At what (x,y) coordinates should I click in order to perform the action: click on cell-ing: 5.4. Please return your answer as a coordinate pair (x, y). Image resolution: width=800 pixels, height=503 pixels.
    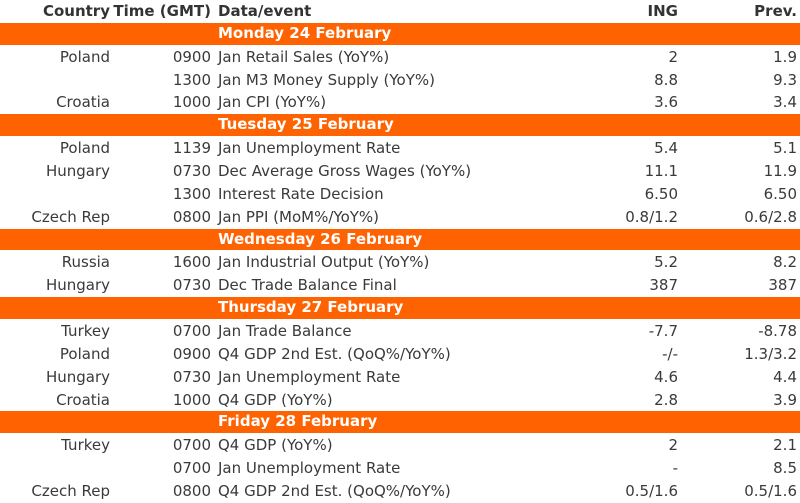
    Looking at the image, I should click on (666, 148).